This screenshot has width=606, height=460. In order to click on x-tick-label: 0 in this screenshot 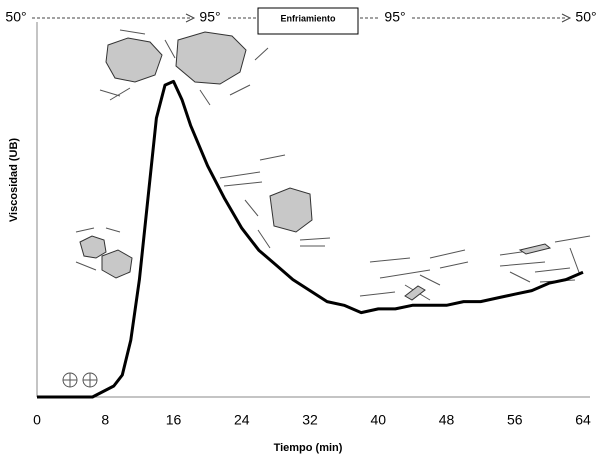, I will do `click(37, 420)`.